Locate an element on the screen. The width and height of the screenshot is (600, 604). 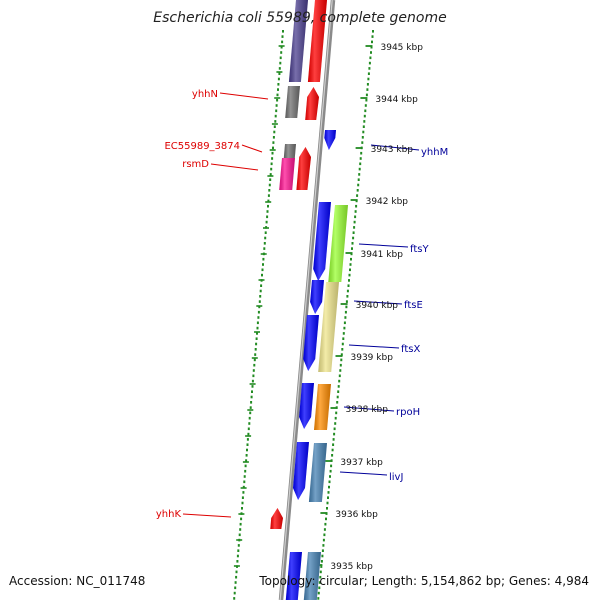
gene-label: yhhM is located at coordinates (434, 152).